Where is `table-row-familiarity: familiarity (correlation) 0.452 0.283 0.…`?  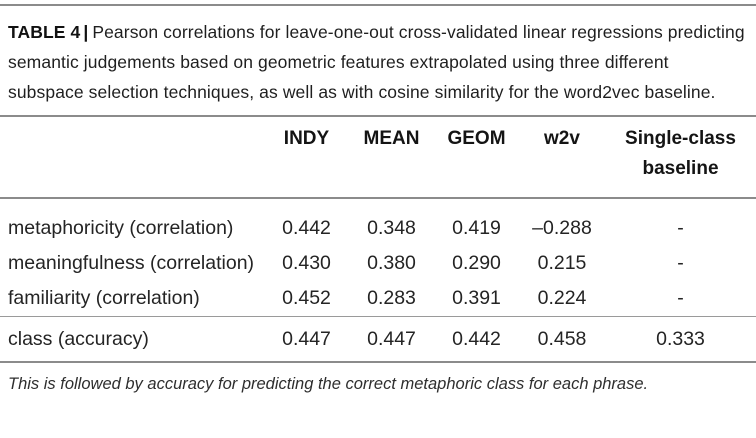
table-row-familiarity: familiarity (correlation) 0.452 0.283 0.… is located at coordinates (378, 299).